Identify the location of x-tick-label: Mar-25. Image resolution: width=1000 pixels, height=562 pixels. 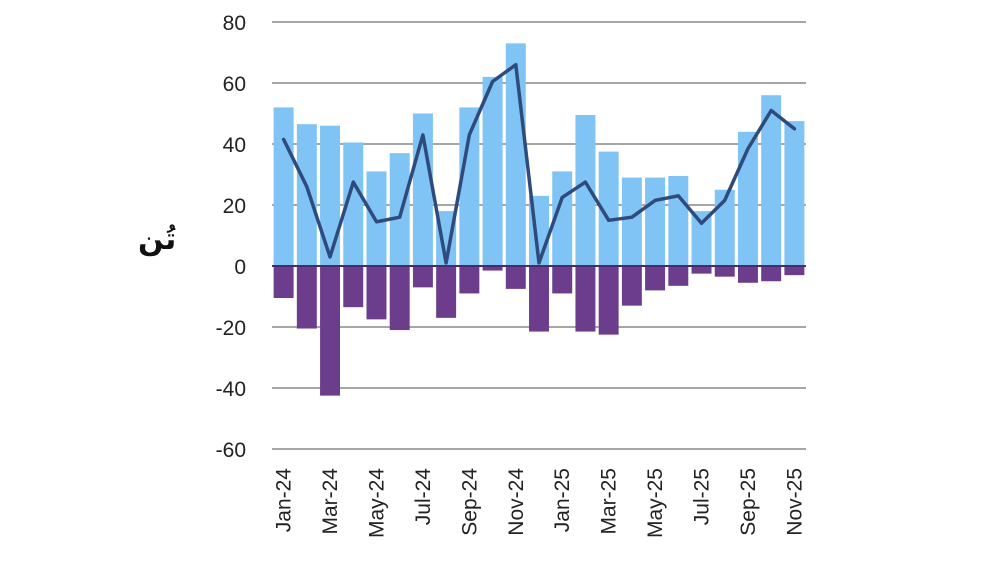
(609, 501).